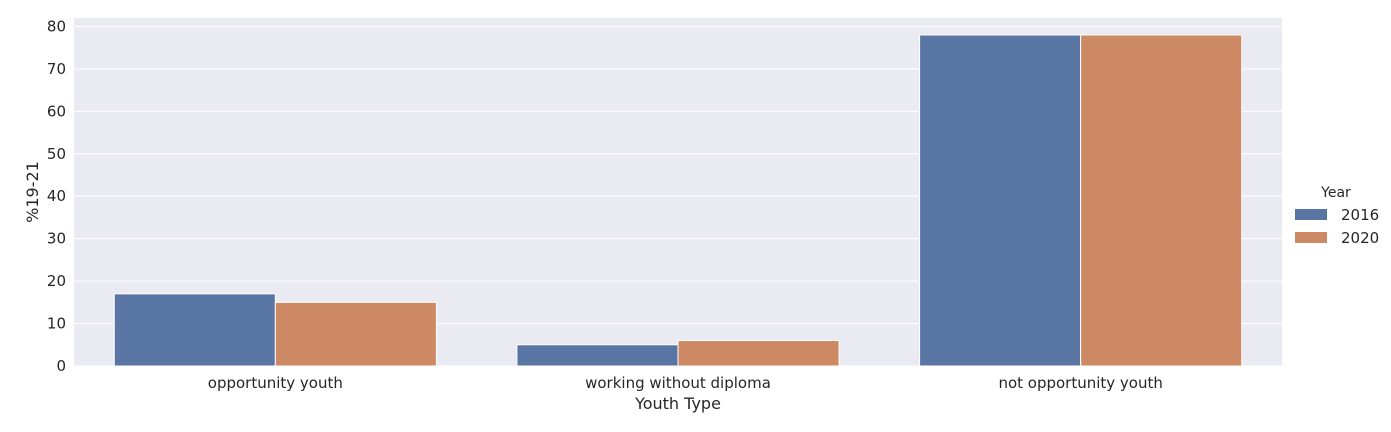  Describe the element at coordinates (1161, 200) in the screenshot. I see `bar-2020-not-opportunity-youth` at that location.